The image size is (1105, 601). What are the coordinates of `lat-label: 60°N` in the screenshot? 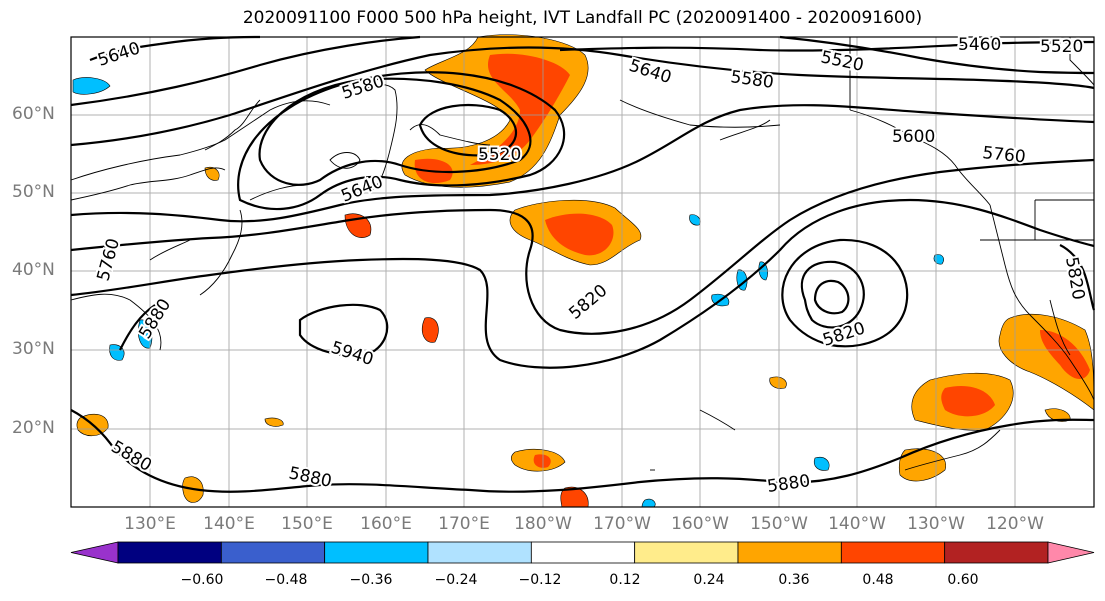 It's located at (33, 114).